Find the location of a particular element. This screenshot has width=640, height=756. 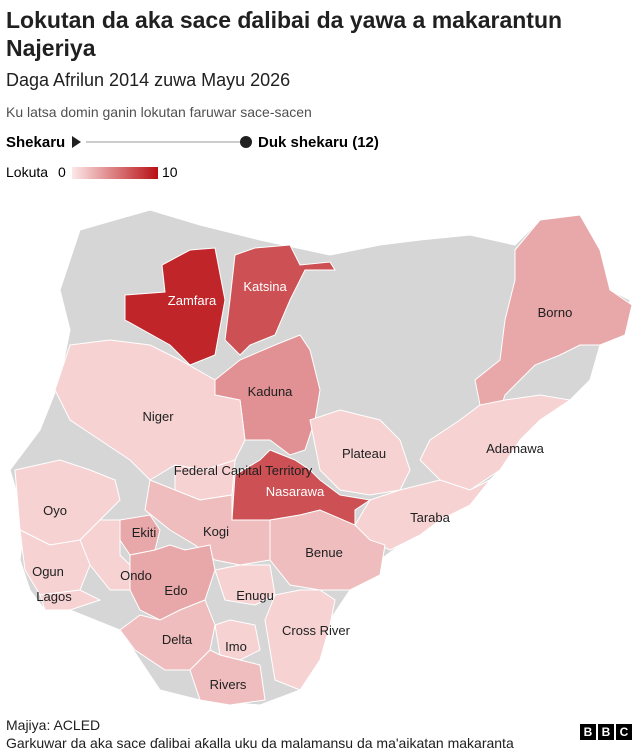

slider-handle is located at coordinates (246, 142).